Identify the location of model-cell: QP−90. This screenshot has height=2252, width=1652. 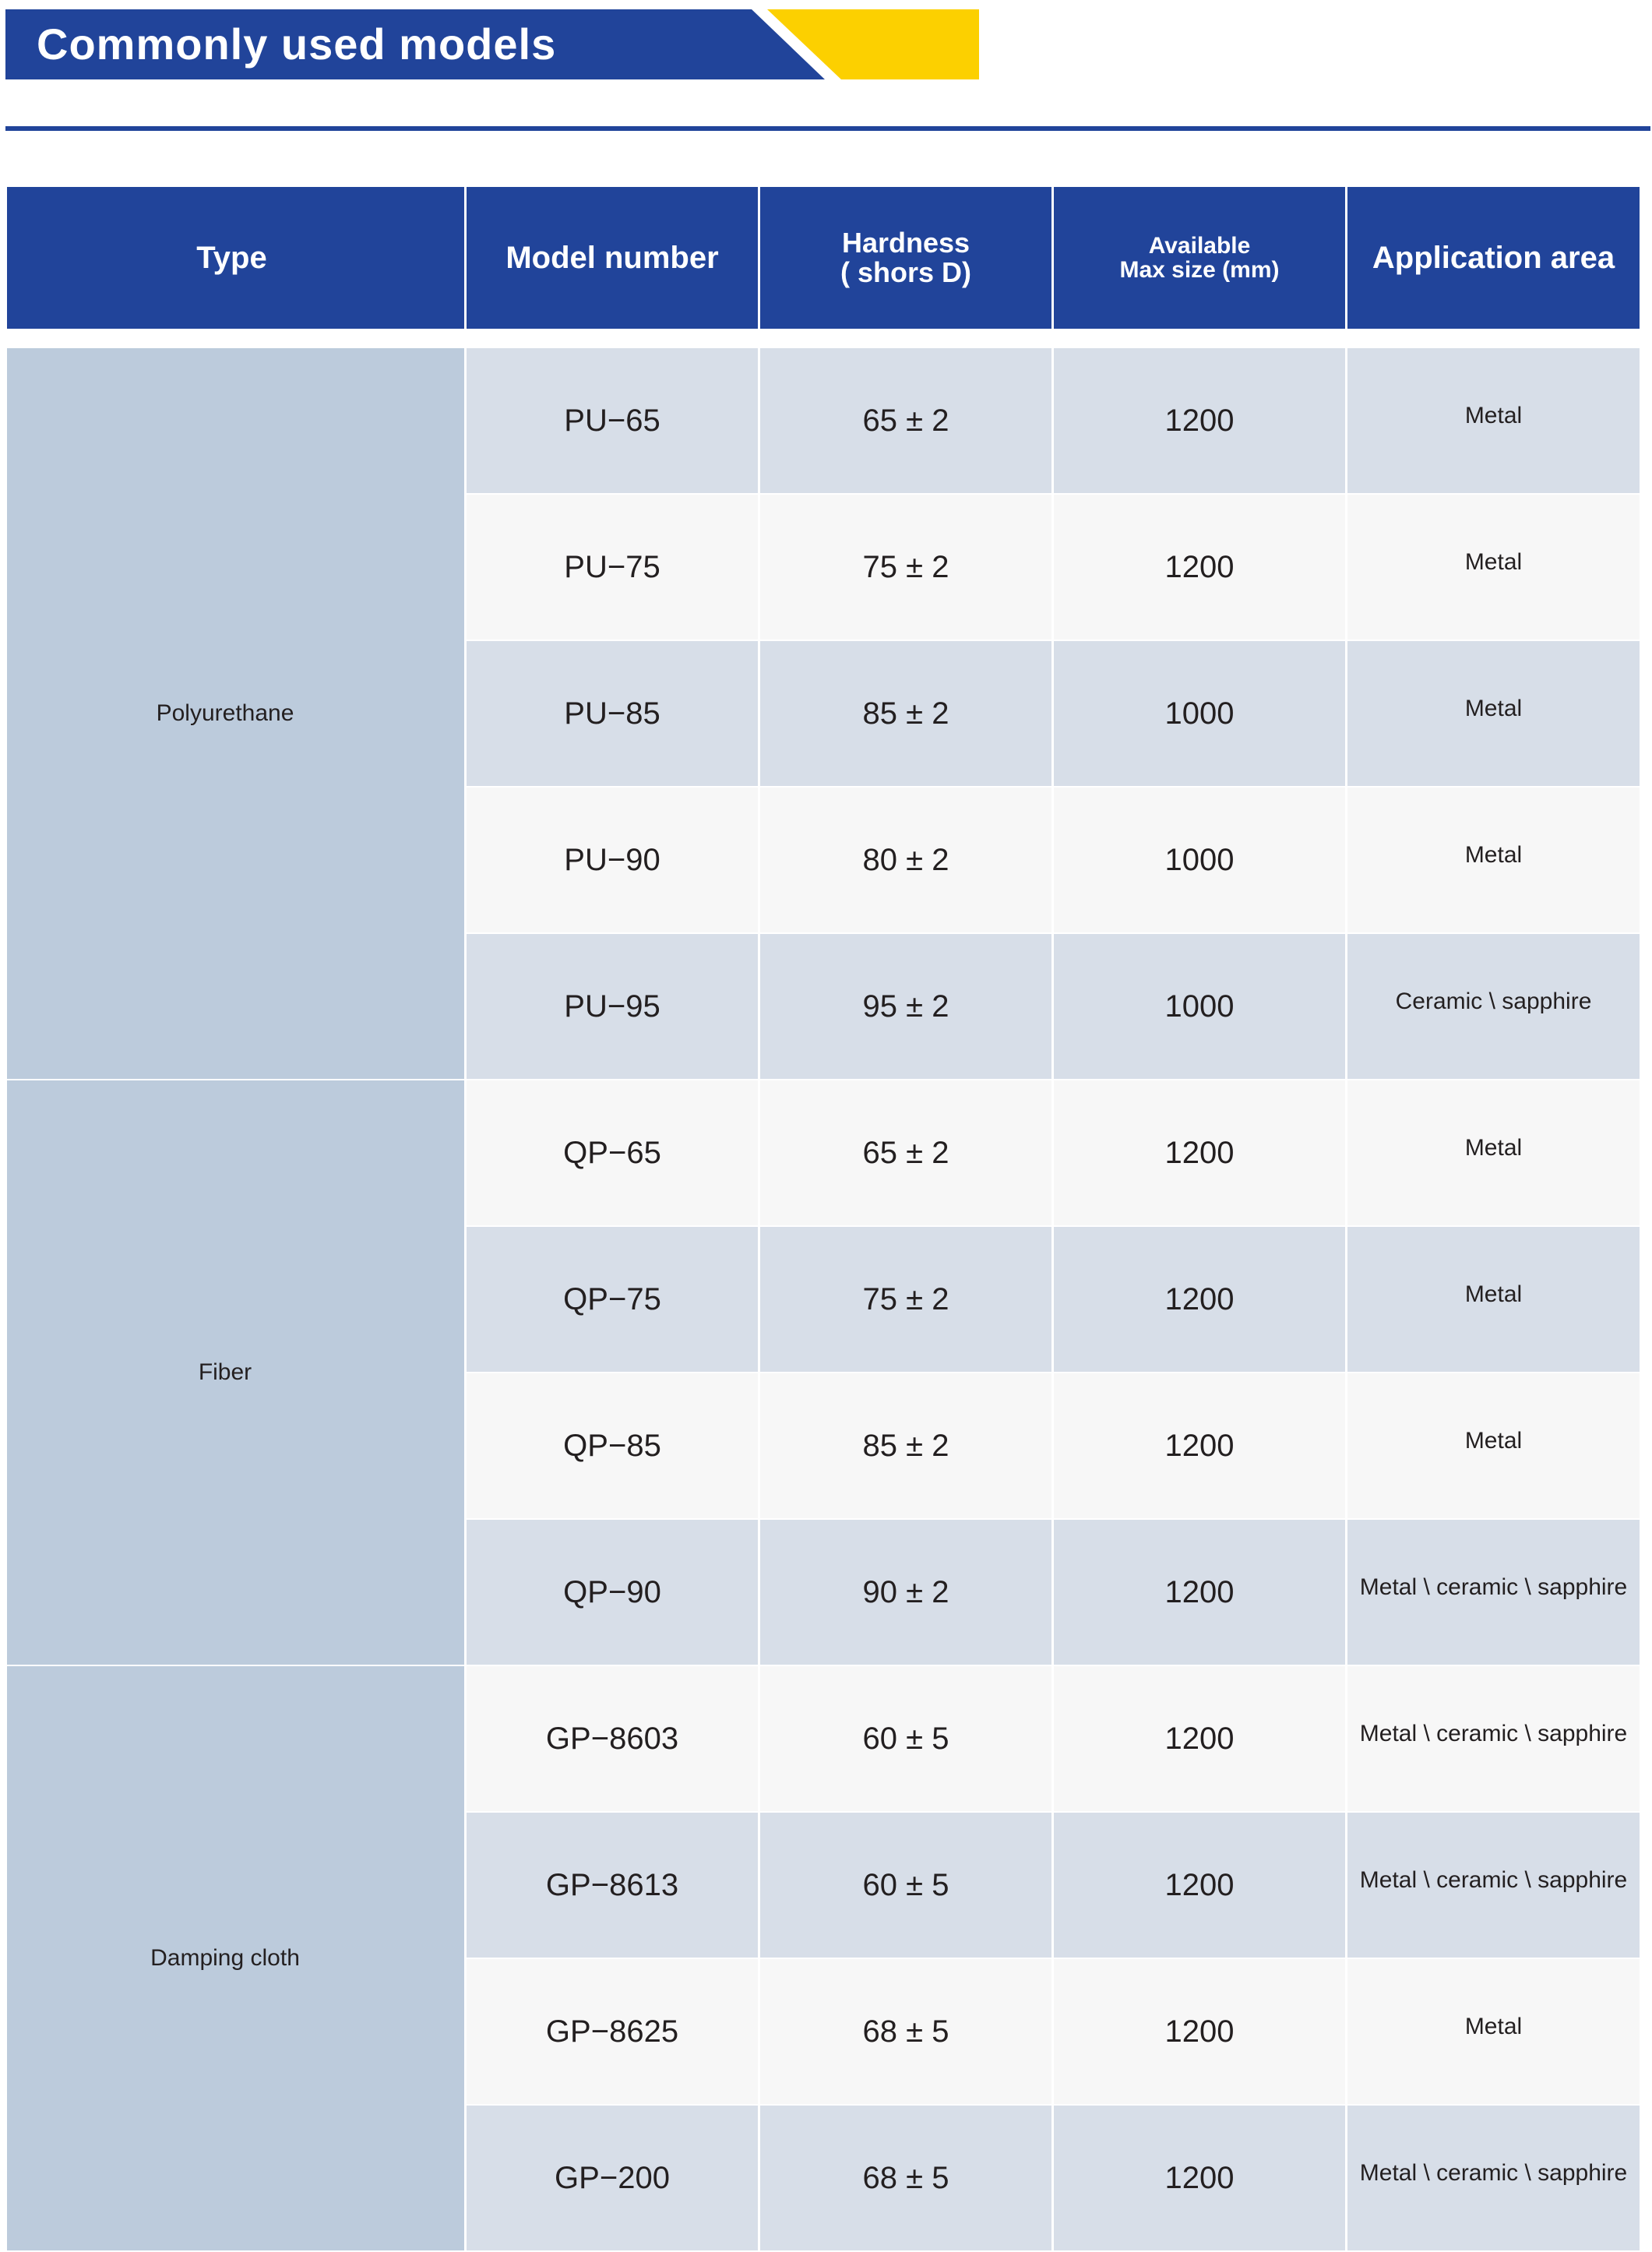
(613, 1593).